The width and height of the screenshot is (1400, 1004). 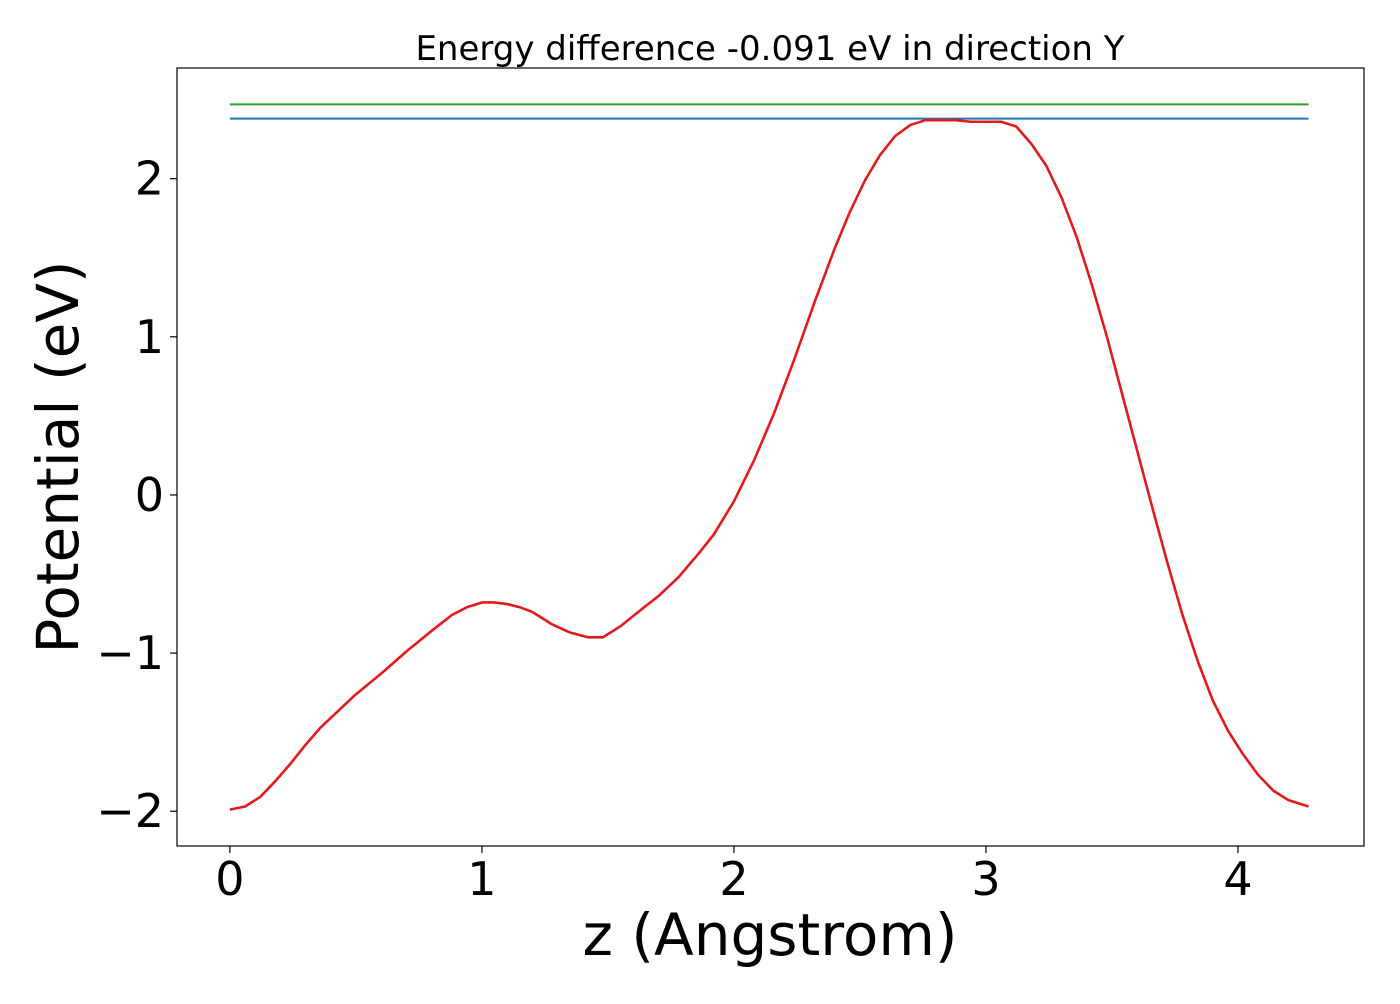 What do you see at coordinates (149, 495) in the screenshot?
I see `y-tick-label: 0` at bounding box center [149, 495].